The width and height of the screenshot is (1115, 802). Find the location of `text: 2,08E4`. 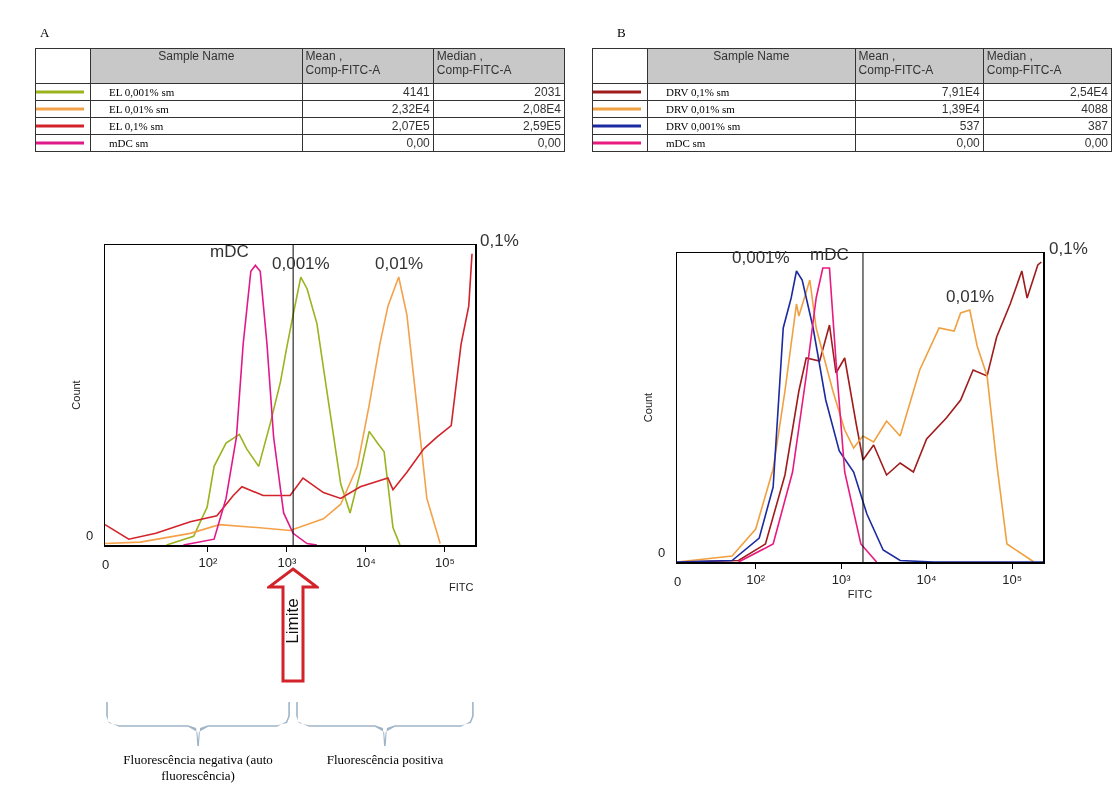

text: 2,08E4 is located at coordinates (499, 109).